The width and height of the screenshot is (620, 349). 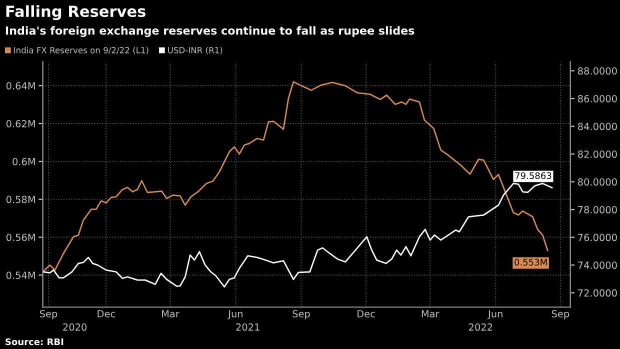 What do you see at coordinates (20, 238) in the screenshot?
I see `y-tick-label: 0.56M` at bounding box center [20, 238].